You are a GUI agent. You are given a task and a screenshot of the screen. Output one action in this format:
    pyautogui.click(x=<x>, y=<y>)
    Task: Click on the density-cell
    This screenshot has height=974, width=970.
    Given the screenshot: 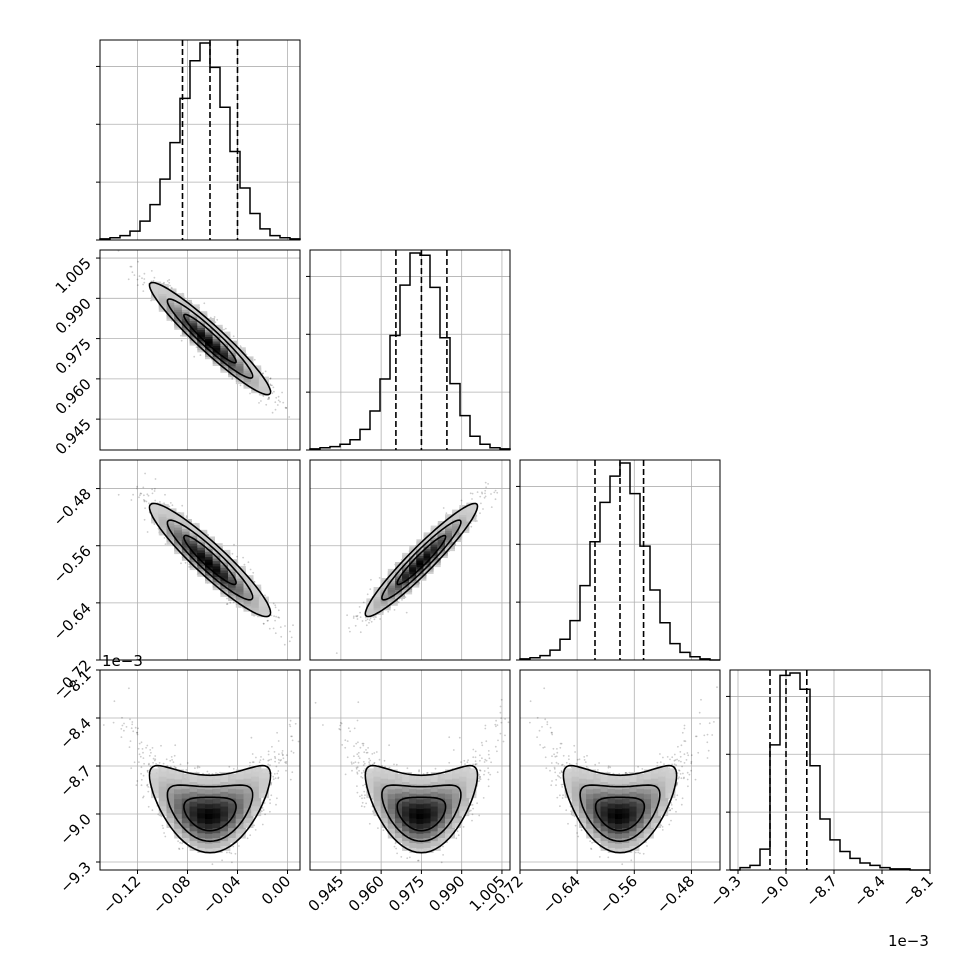 What is the action you would take?
    pyautogui.click(x=225, y=555)
    